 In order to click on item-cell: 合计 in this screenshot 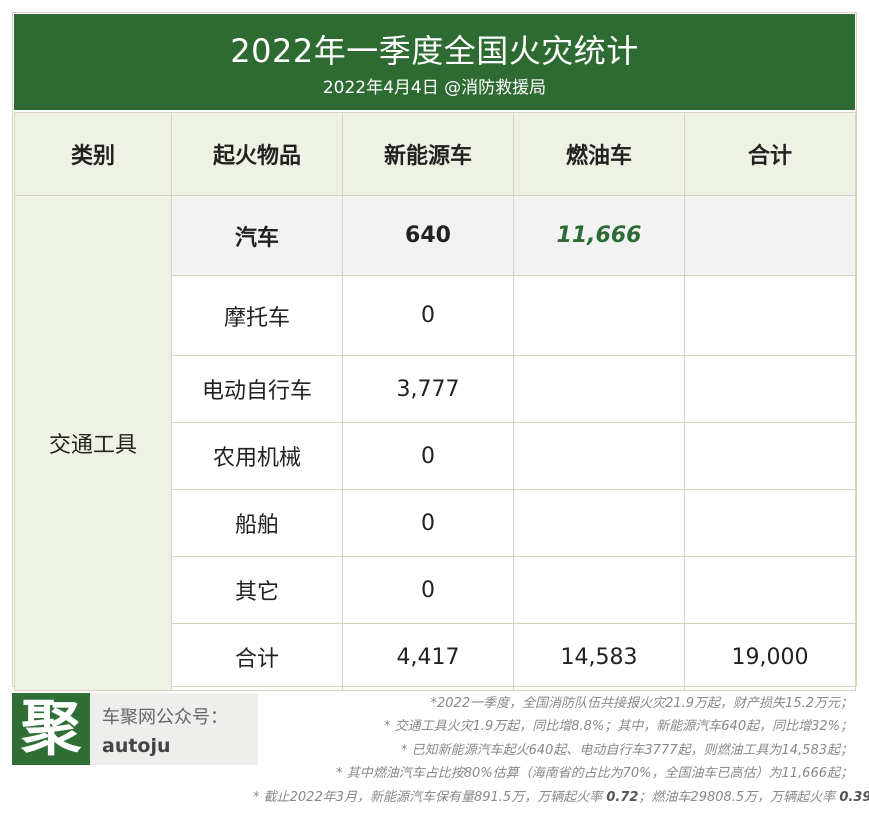, I will do `click(257, 657)`.